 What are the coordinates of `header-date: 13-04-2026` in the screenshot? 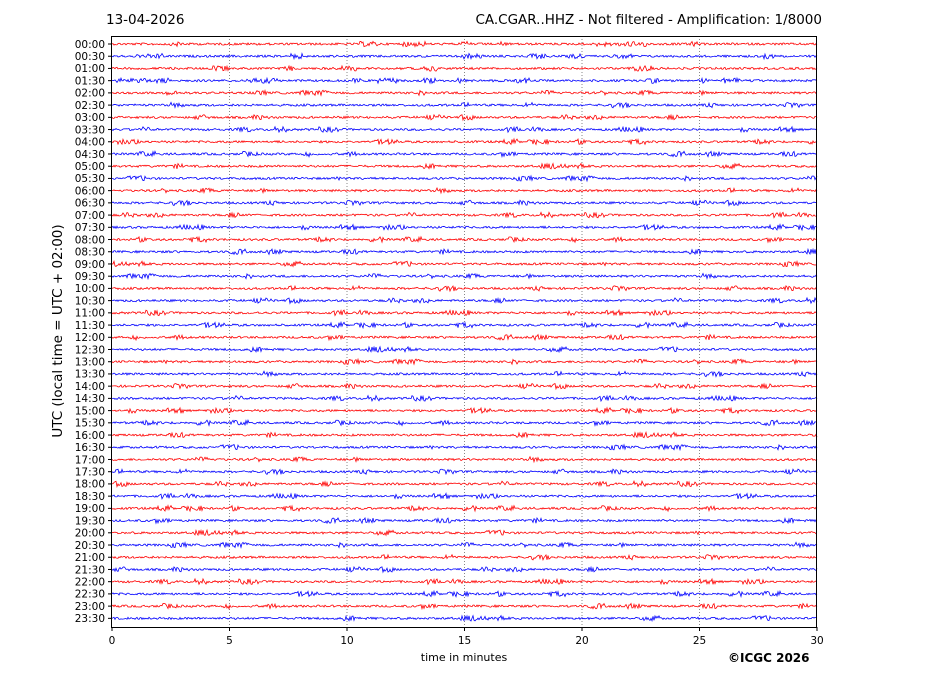 It's located at (145, 20).